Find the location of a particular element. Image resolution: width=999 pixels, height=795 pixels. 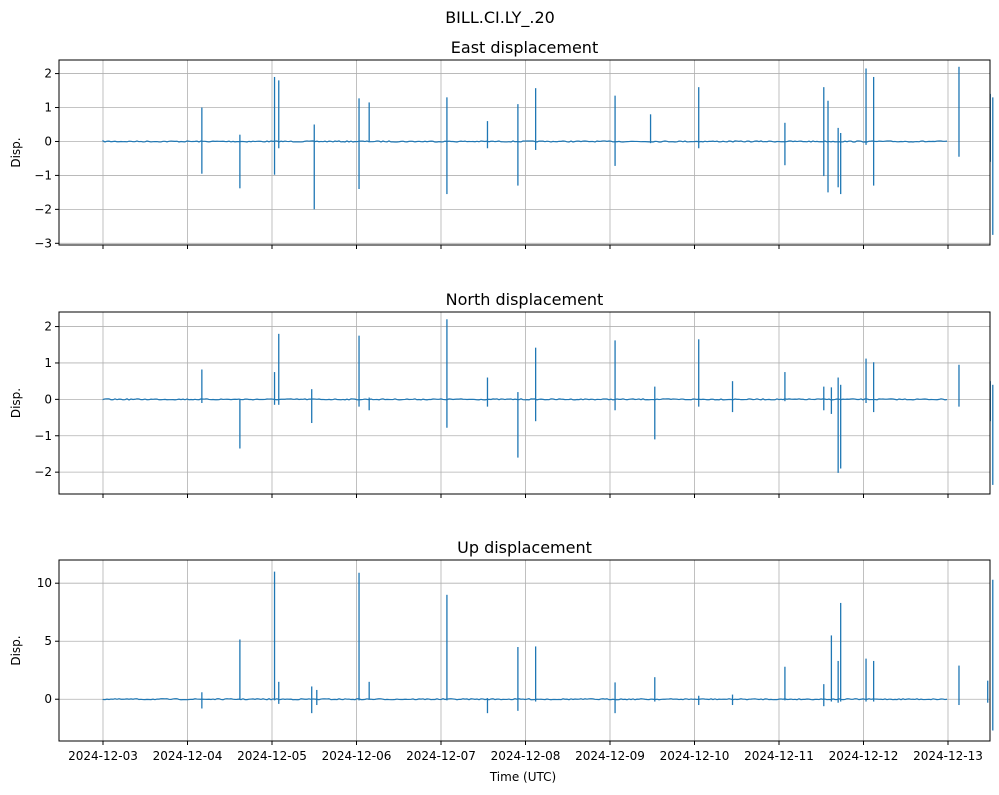

y-tick-label: 10 is located at coordinates (44, 583).